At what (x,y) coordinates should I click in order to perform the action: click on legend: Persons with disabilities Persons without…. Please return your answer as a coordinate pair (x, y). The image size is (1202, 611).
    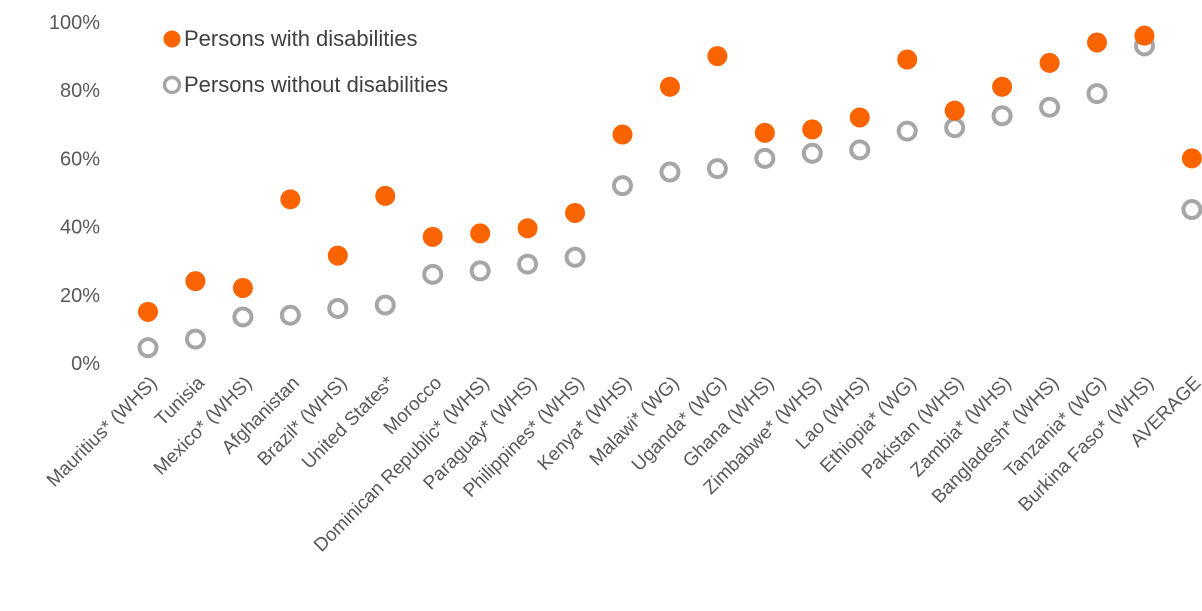
    Looking at the image, I should click on (305, 61).